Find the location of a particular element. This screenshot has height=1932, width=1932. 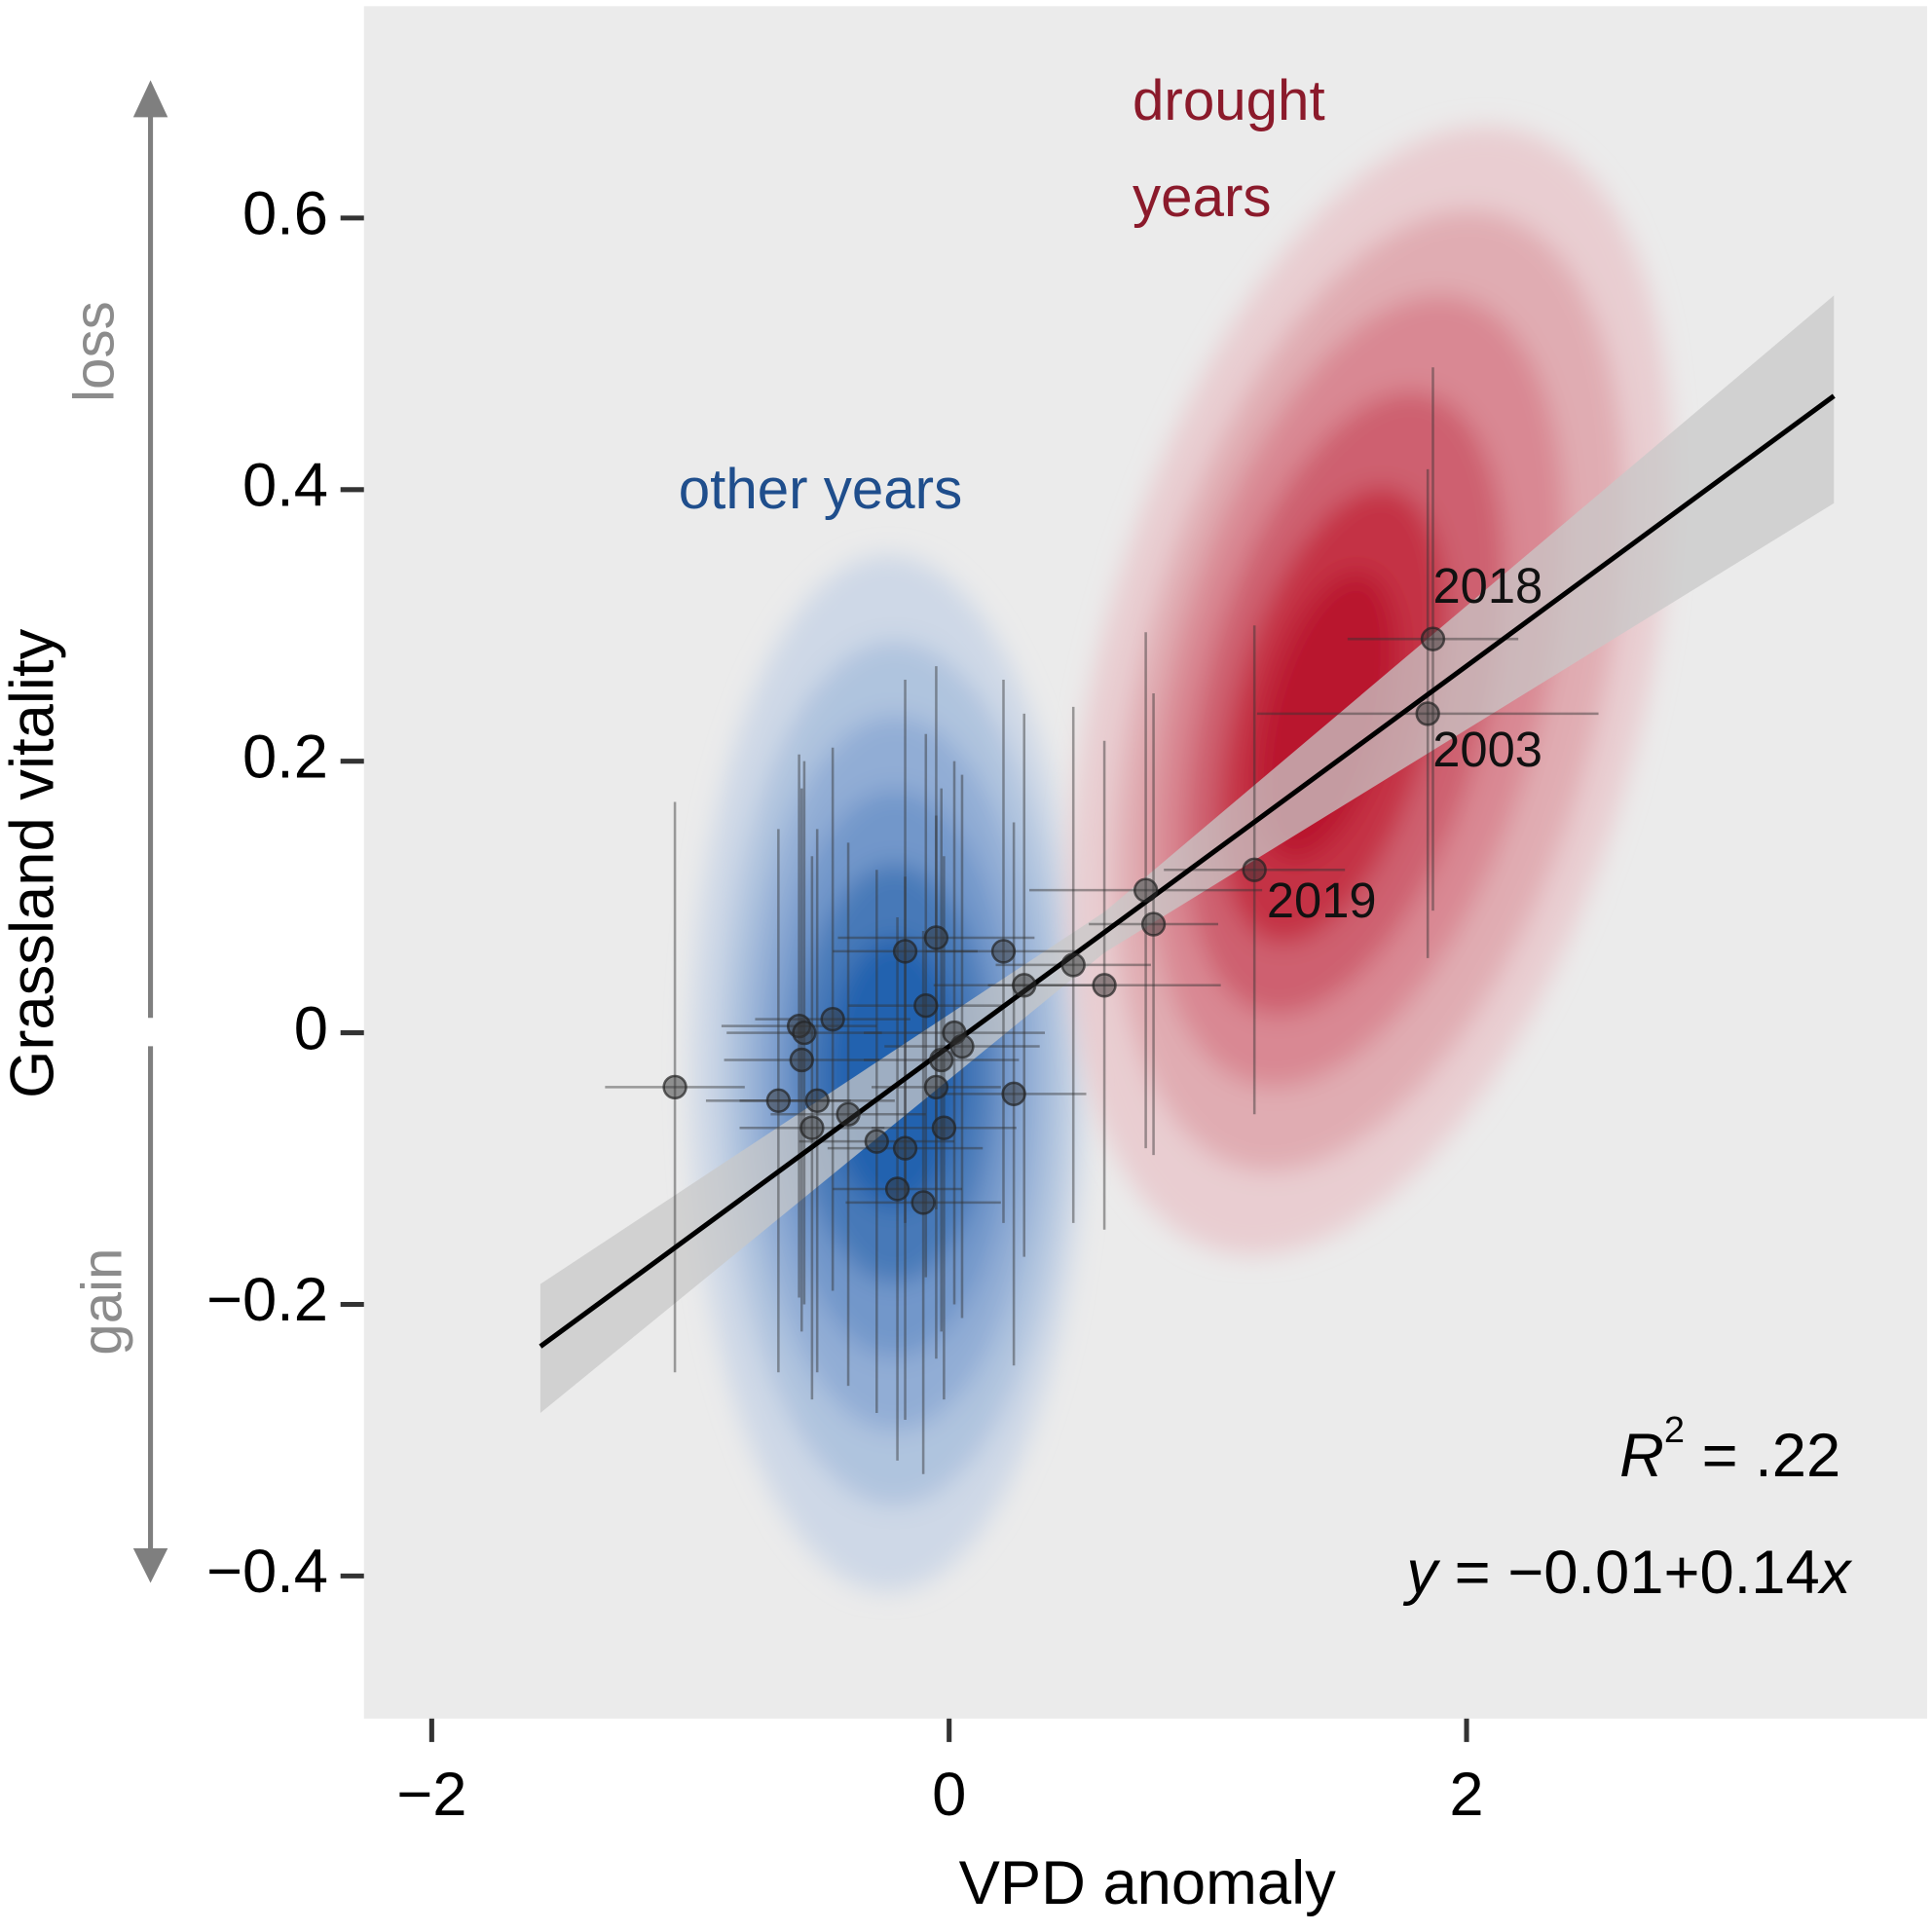

eq-x: x is located at coordinates (1835, 1573).